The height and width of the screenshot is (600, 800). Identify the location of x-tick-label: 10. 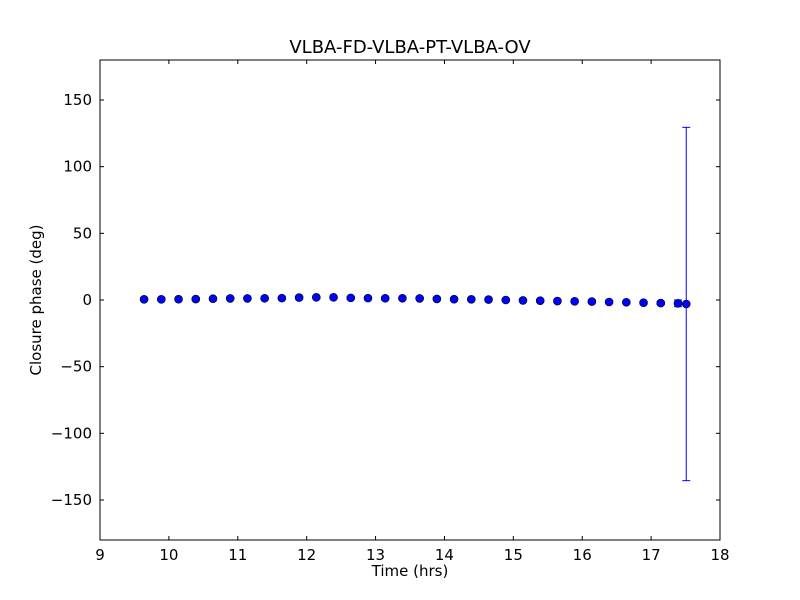
(168, 555).